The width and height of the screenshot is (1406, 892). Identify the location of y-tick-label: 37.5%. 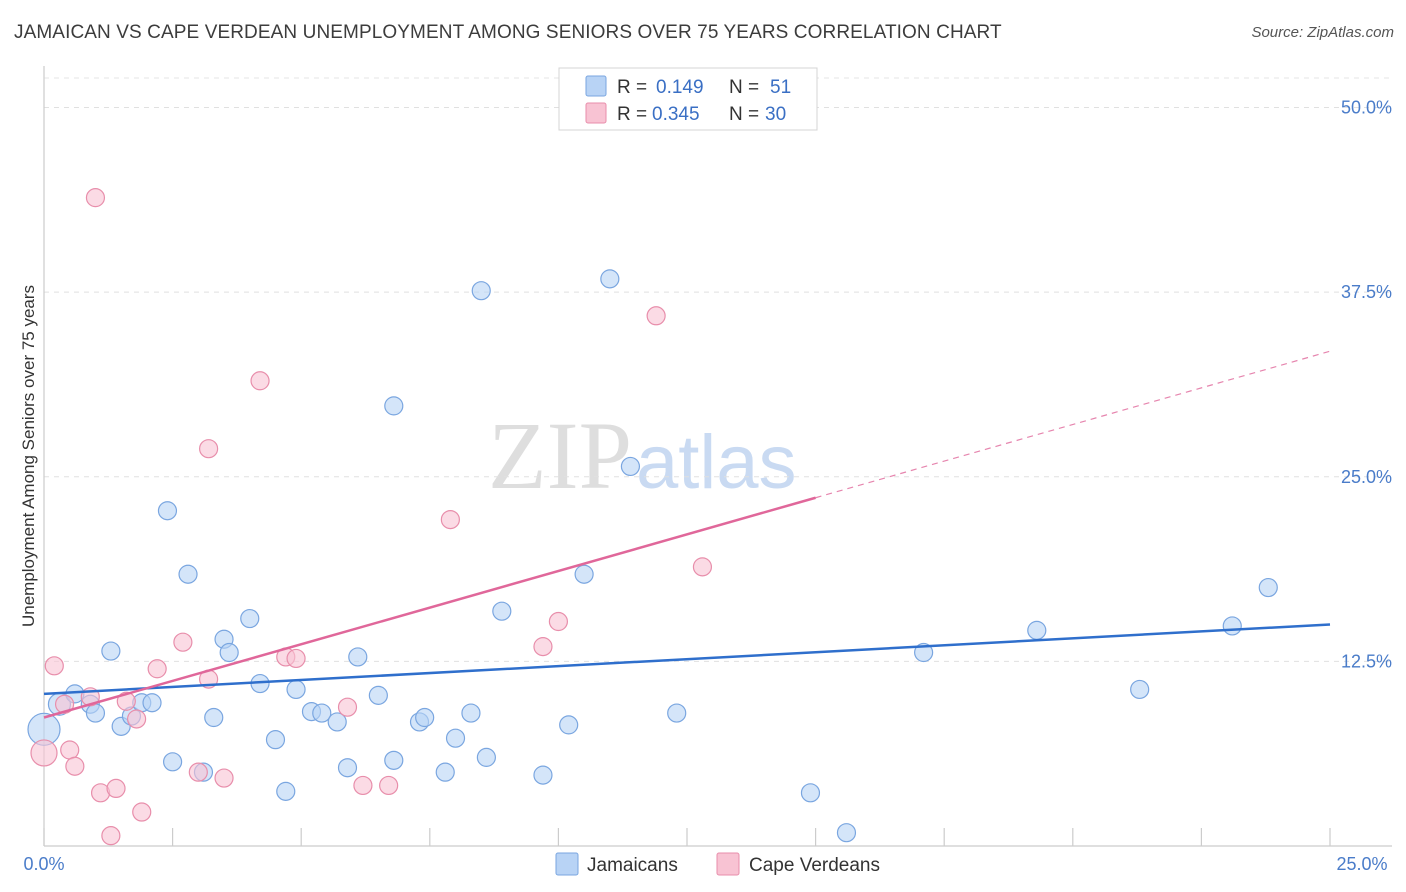
(1366, 292).